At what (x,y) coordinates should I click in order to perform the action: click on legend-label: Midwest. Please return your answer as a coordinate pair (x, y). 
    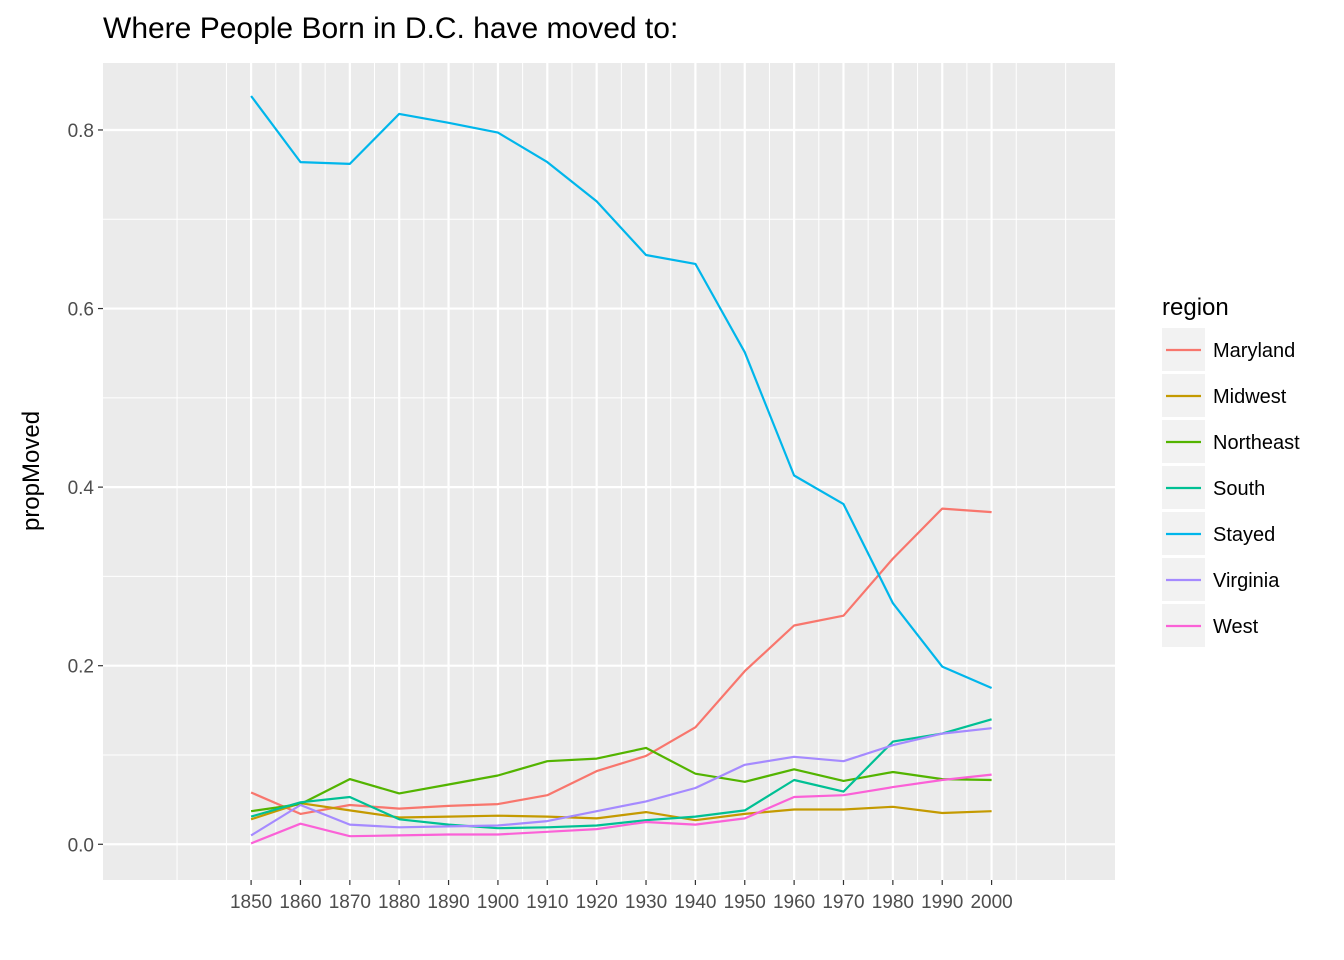
    Looking at the image, I should click on (1250, 397).